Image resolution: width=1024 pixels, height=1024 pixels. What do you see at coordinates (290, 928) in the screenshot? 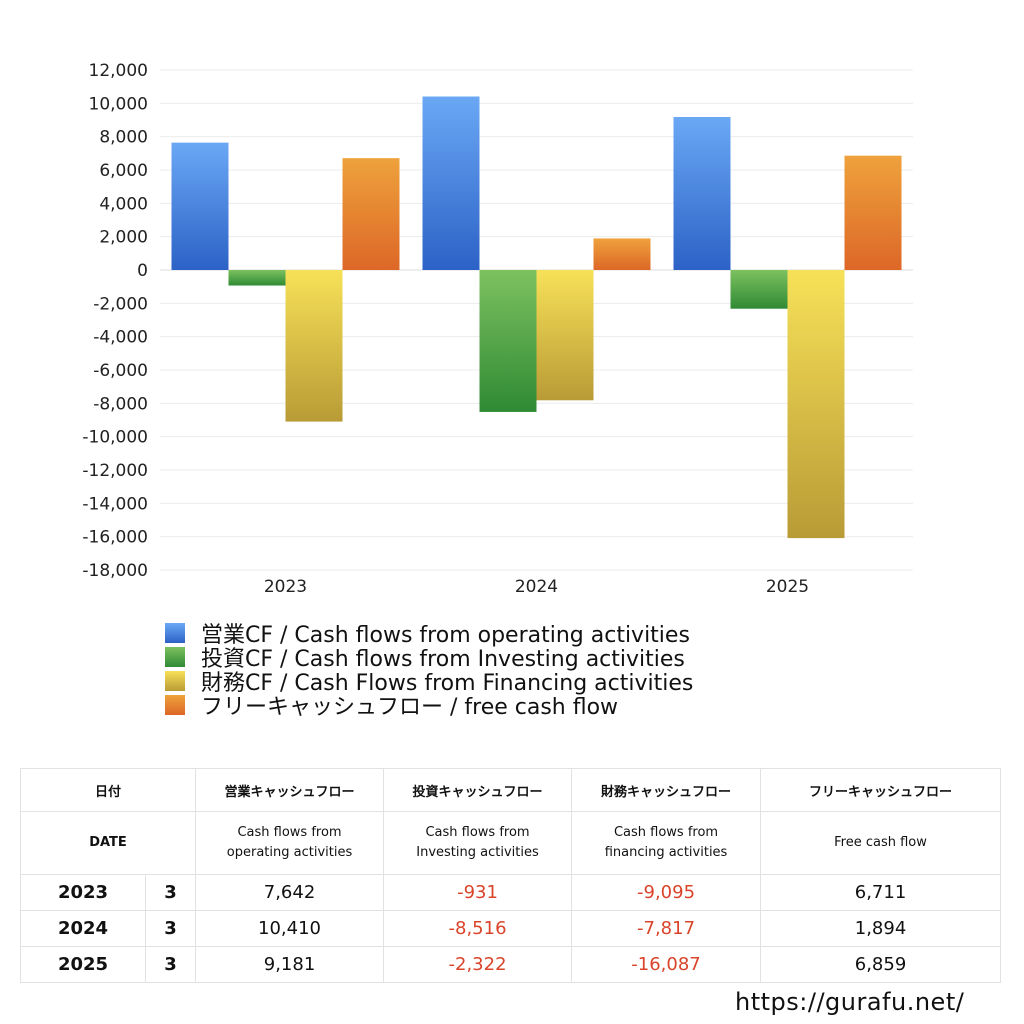
I see `cell-operating: 10,410` at bounding box center [290, 928].